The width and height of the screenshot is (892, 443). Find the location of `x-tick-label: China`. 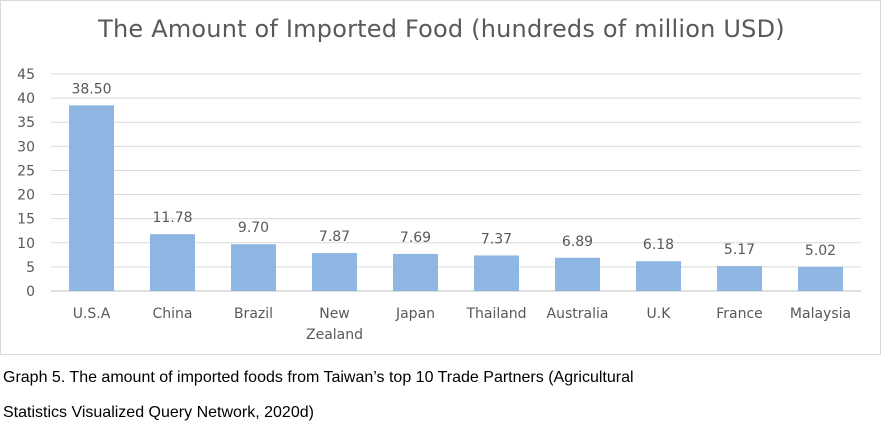

x-tick-label: China is located at coordinates (173, 314).